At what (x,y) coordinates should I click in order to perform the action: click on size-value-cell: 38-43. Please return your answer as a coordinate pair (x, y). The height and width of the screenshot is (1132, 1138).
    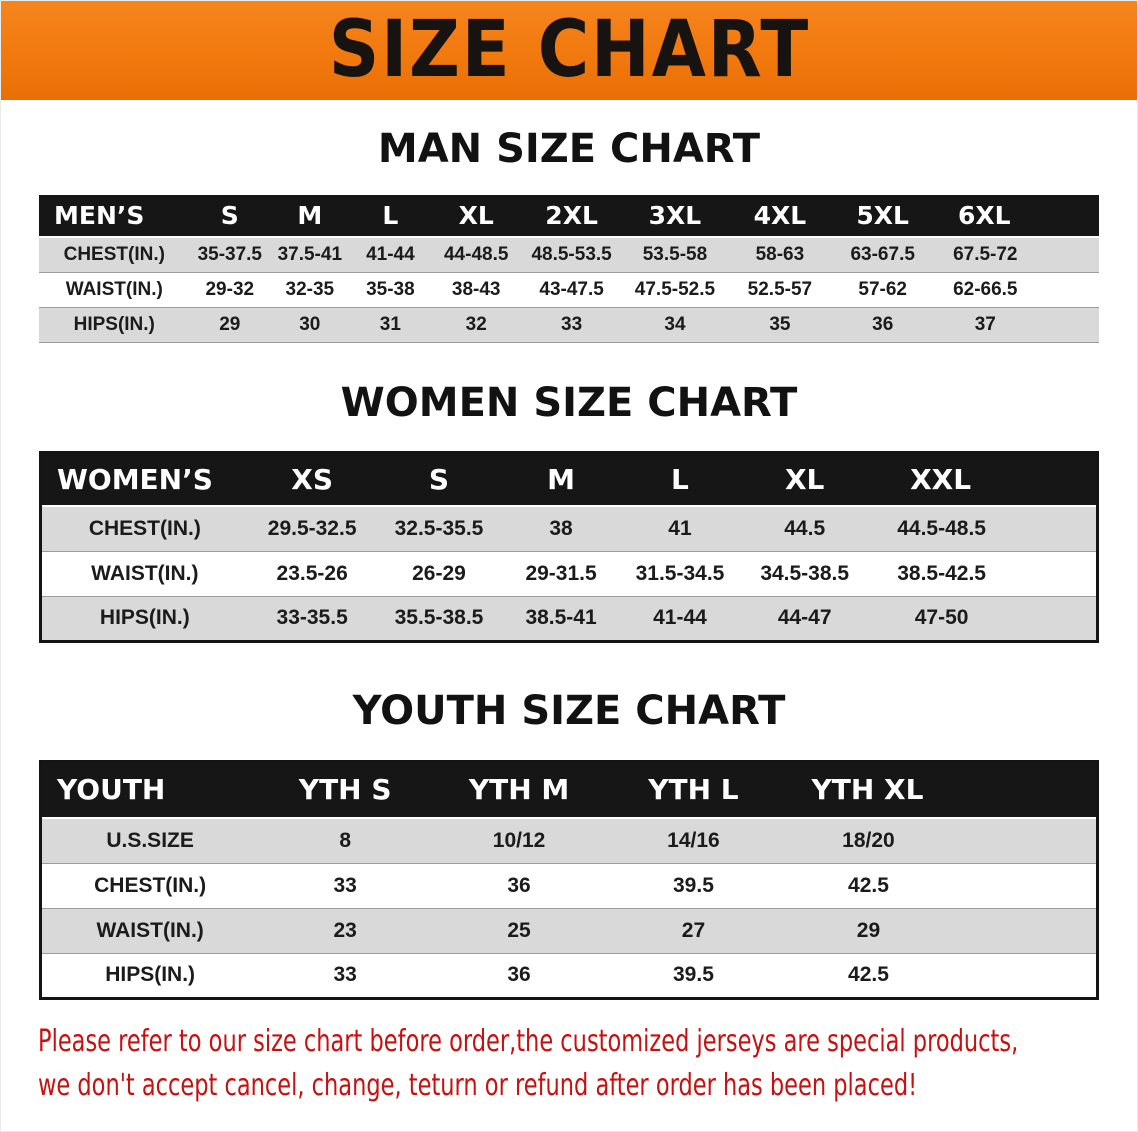
    Looking at the image, I should click on (476, 289).